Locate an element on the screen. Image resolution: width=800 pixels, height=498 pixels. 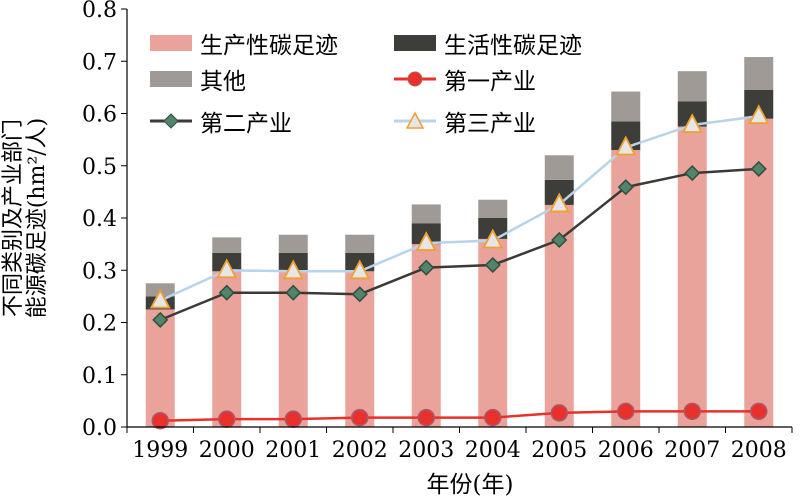
x-tick-label: 2002 is located at coordinates (360, 450).